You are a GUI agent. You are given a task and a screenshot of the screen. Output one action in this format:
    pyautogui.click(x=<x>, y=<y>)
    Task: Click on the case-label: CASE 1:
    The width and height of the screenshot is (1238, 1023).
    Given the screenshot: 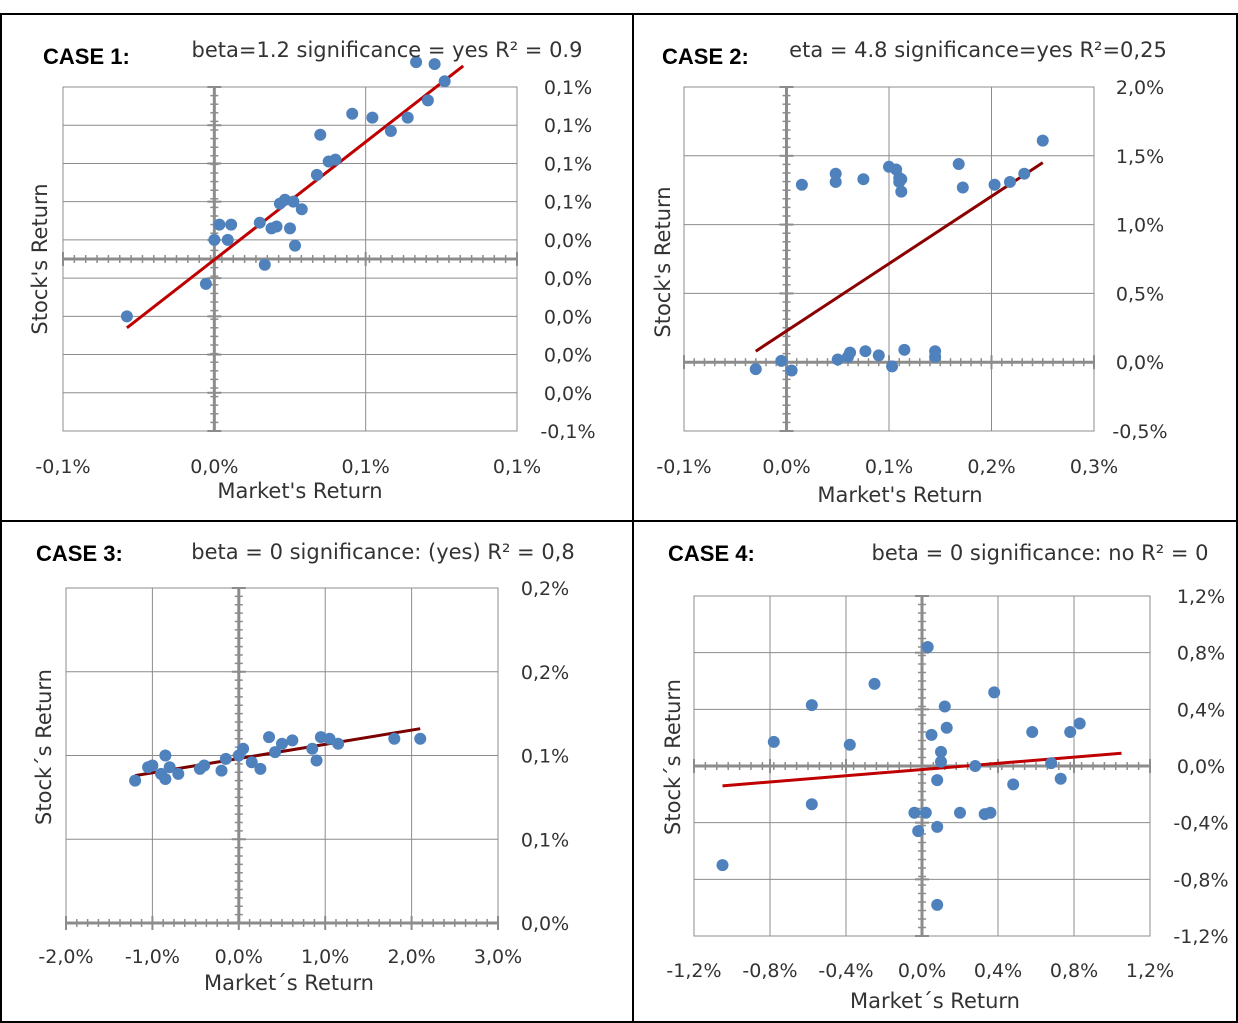 What is the action you would take?
    pyautogui.click(x=86, y=56)
    